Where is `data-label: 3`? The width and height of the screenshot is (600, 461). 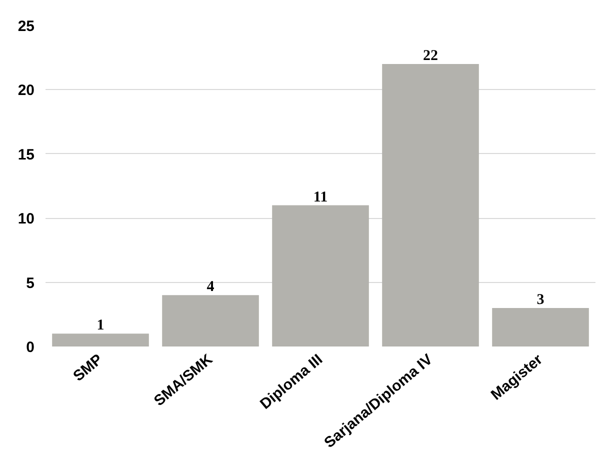
data-label: 3 is located at coordinates (540, 300).